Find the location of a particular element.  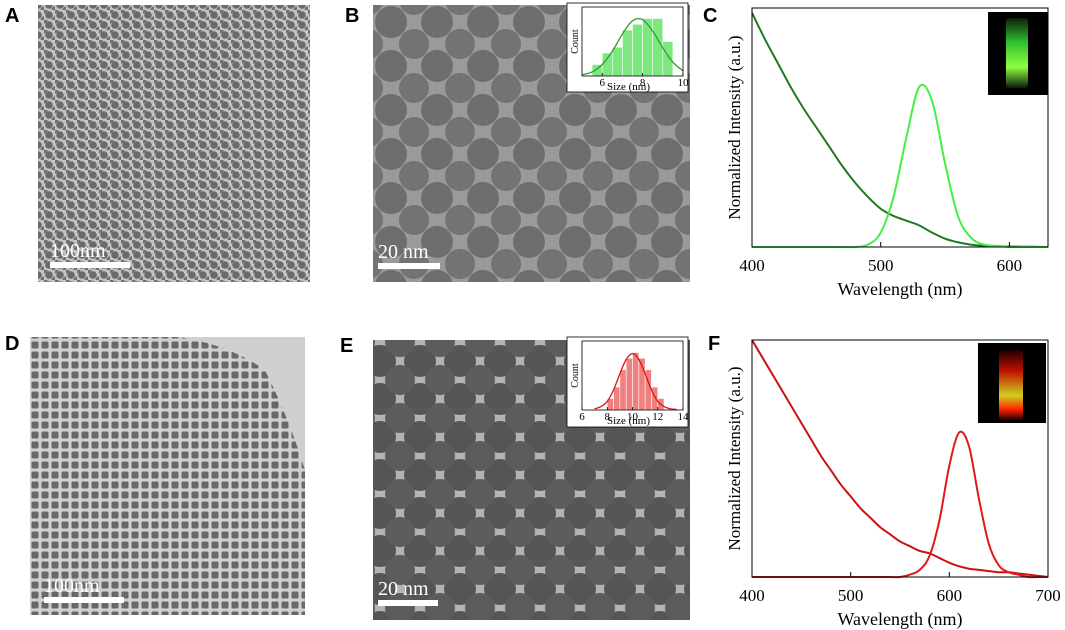

panel-label: E is located at coordinates (346, 346).